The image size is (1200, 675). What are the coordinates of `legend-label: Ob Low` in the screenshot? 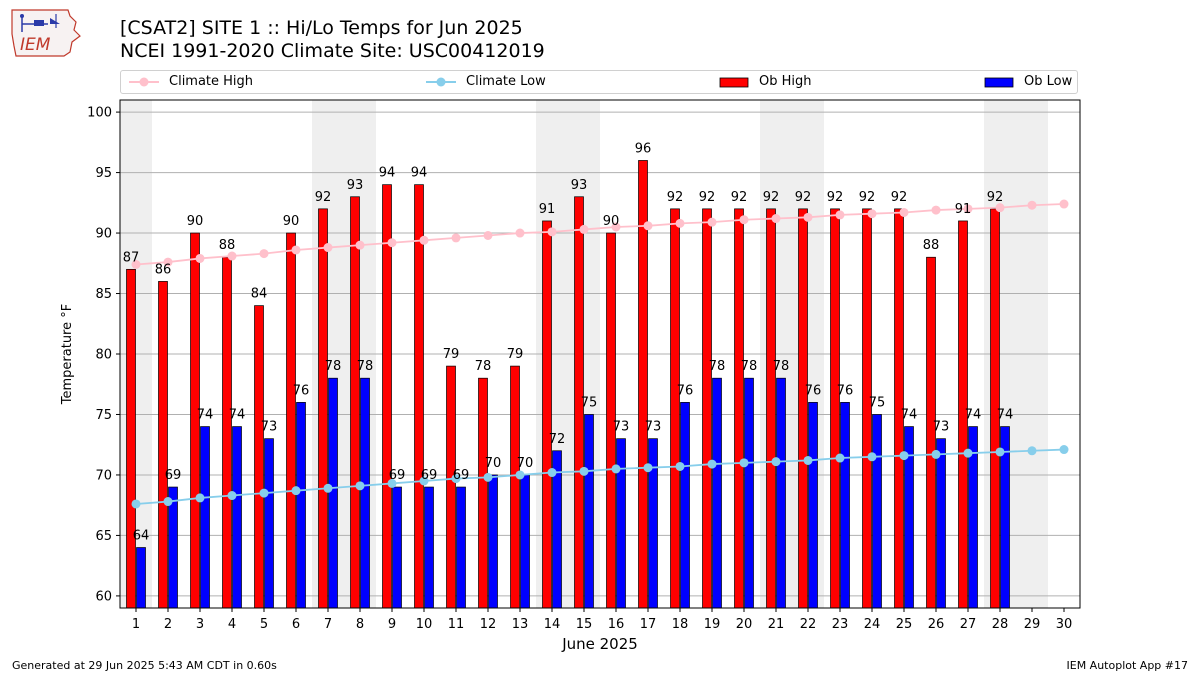 It's located at (1048, 81).